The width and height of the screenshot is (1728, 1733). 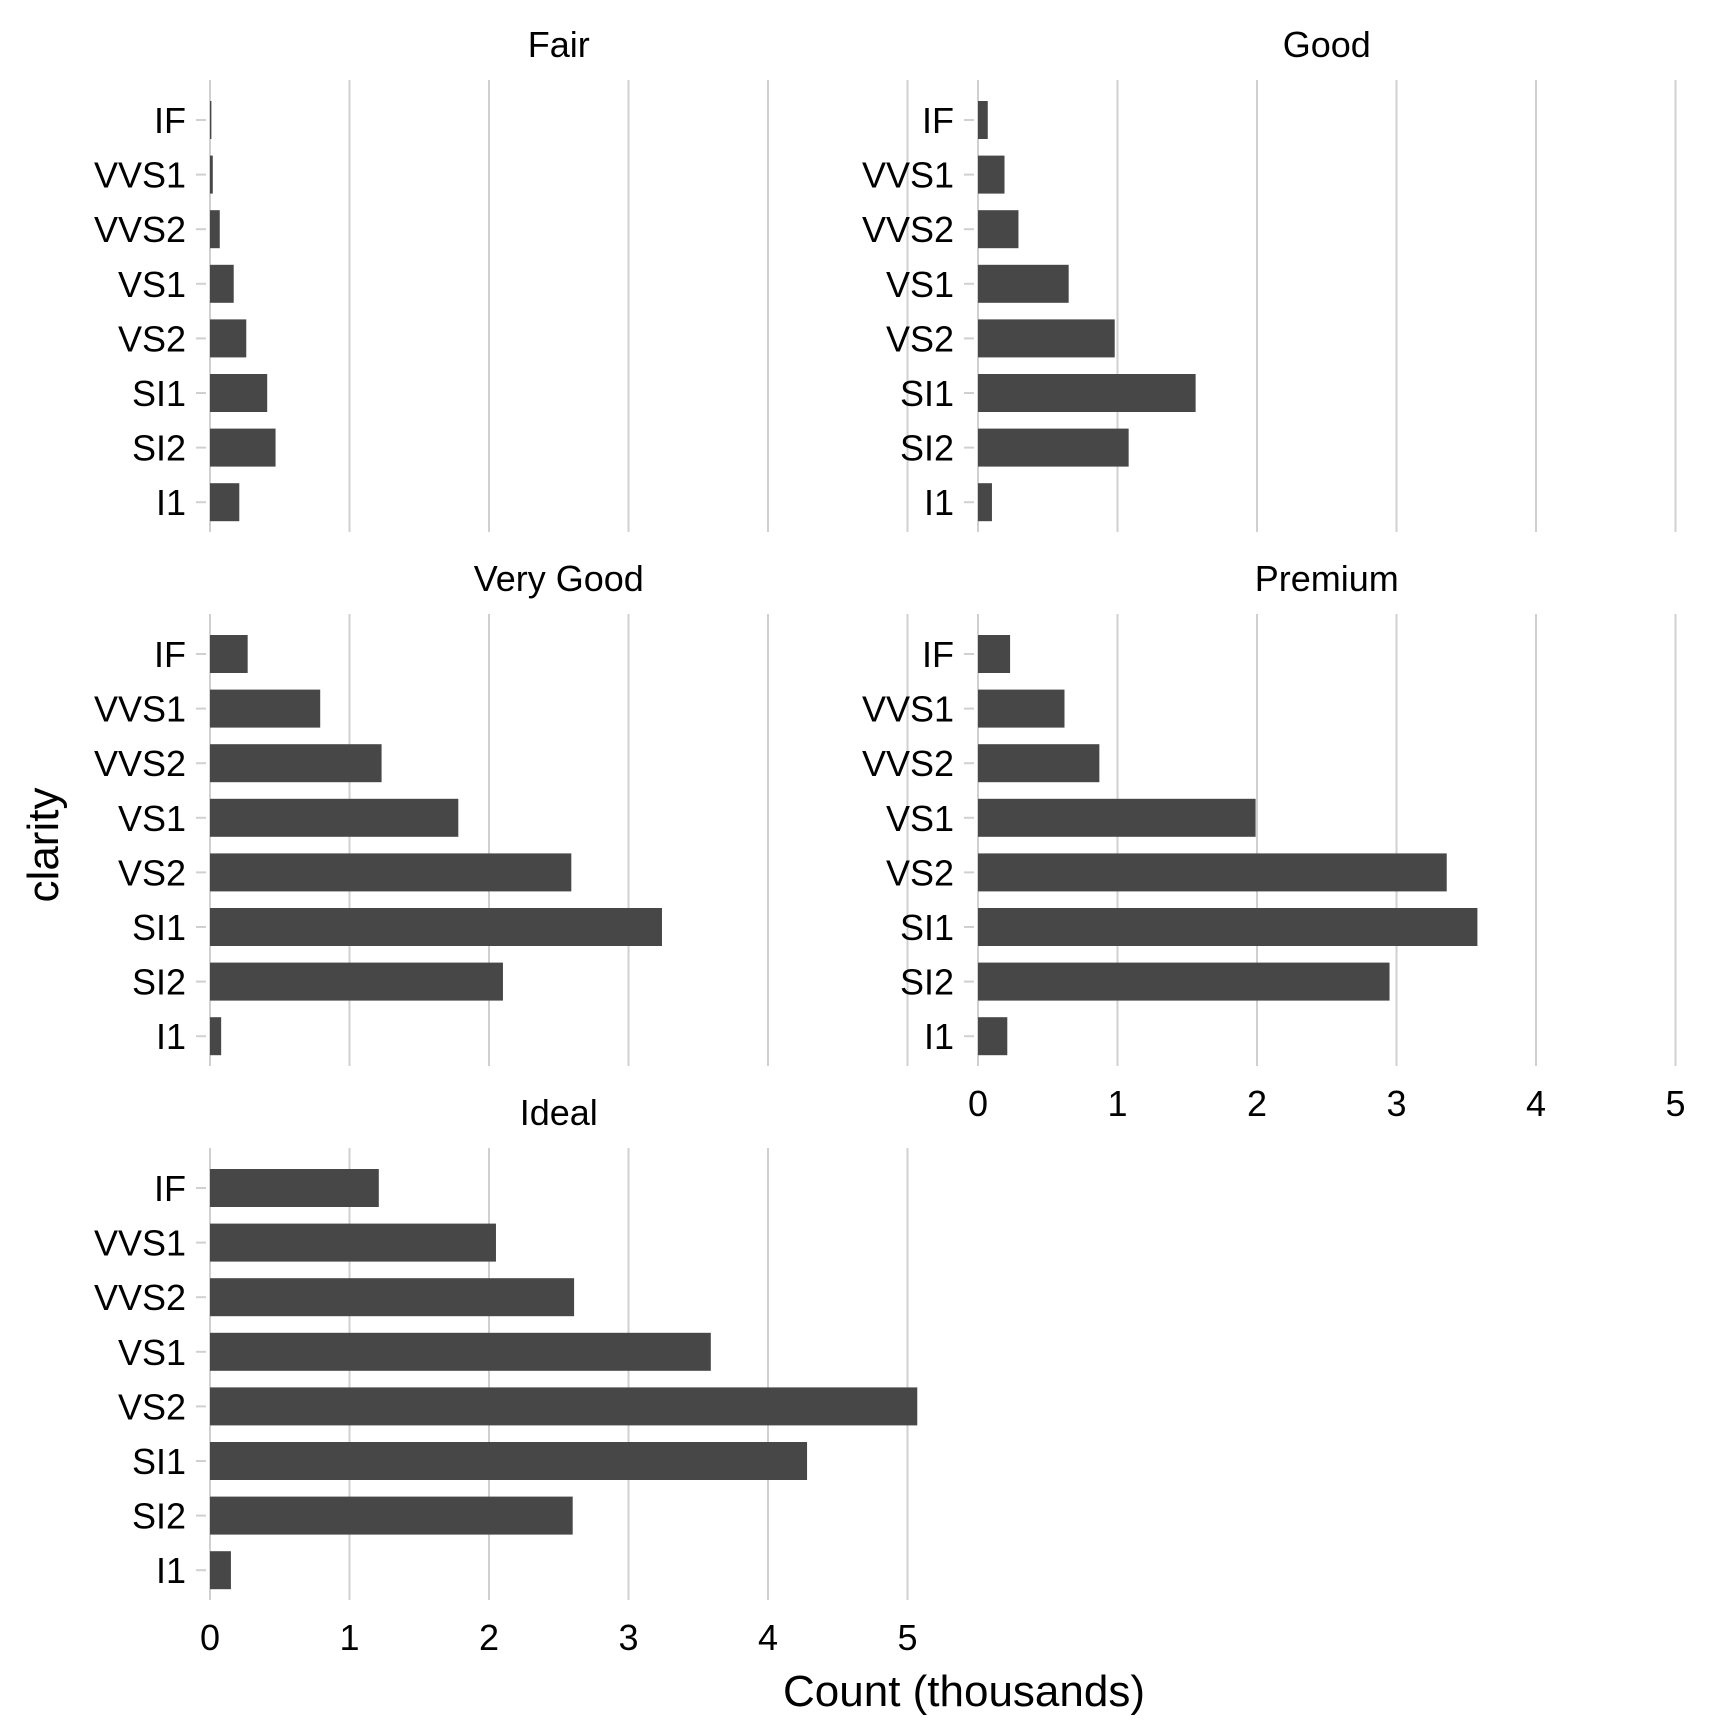 What do you see at coordinates (559, 44) in the screenshot?
I see `facet-title: Fair` at bounding box center [559, 44].